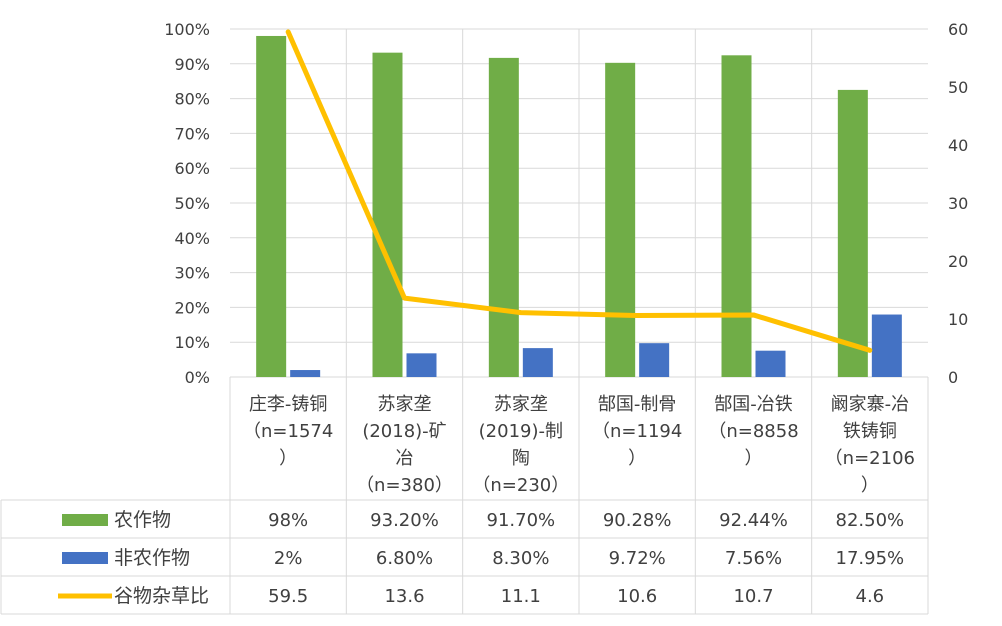  What do you see at coordinates (288, 558) in the screenshot?
I see `table-cell-value: 2%` at bounding box center [288, 558].